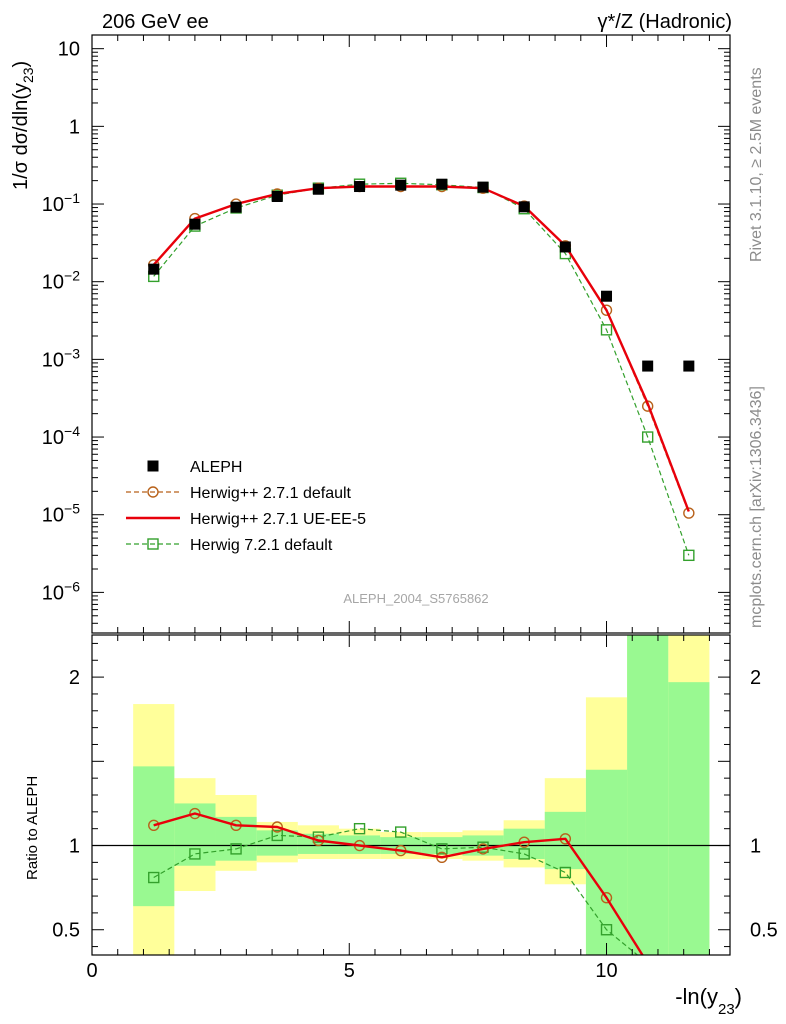 The width and height of the screenshot is (786, 1024). I want to click on rivet-version-label: Rivet 3.1.10, ≥ 2.5M events, so click(756, 164).